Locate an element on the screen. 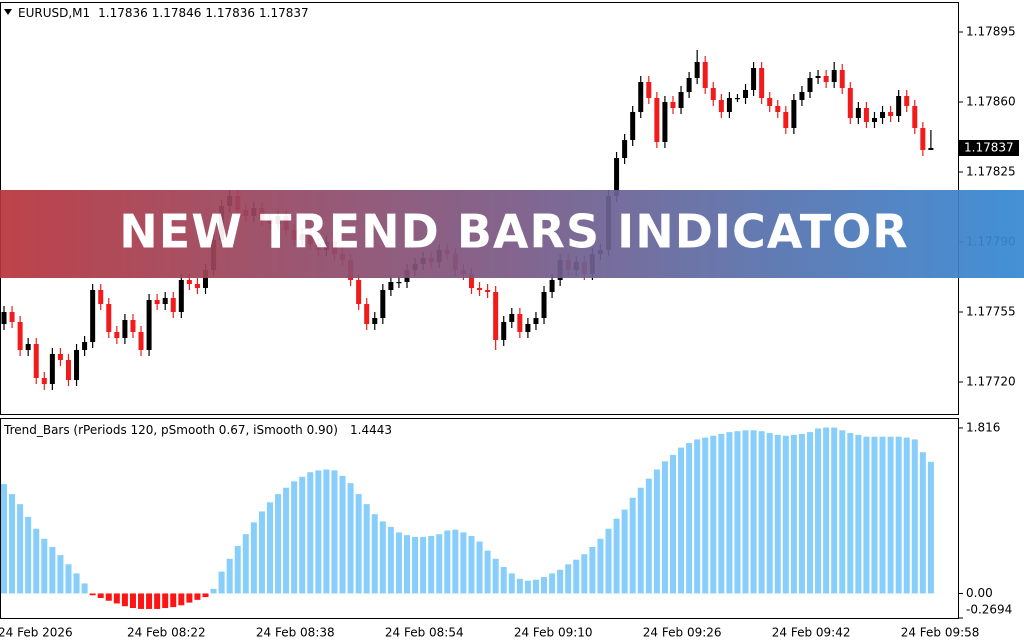  x-tick-label: 24 Feb 09:26 is located at coordinates (682, 633).